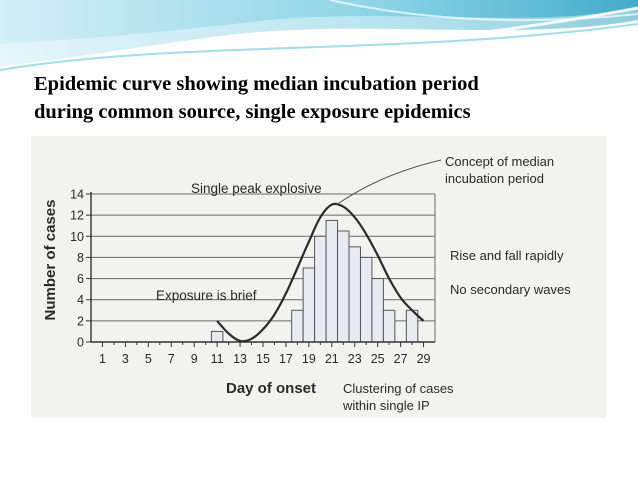  Describe the element at coordinates (80, 300) in the screenshot. I see `y-tick-label-4: 4` at that location.